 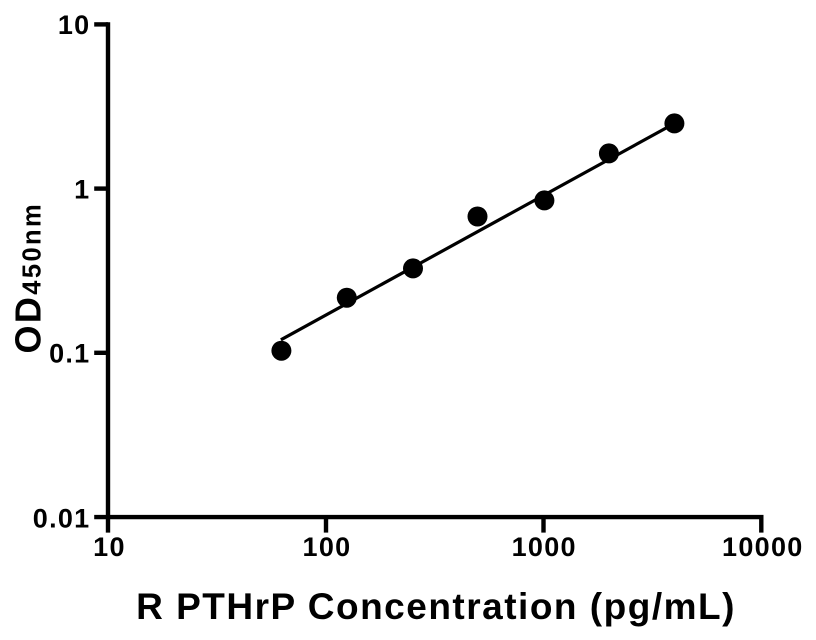 What do you see at coordinates (327, 547) in the screenshot?
I see `svg-text: 100` at bounding box center [327, 547].